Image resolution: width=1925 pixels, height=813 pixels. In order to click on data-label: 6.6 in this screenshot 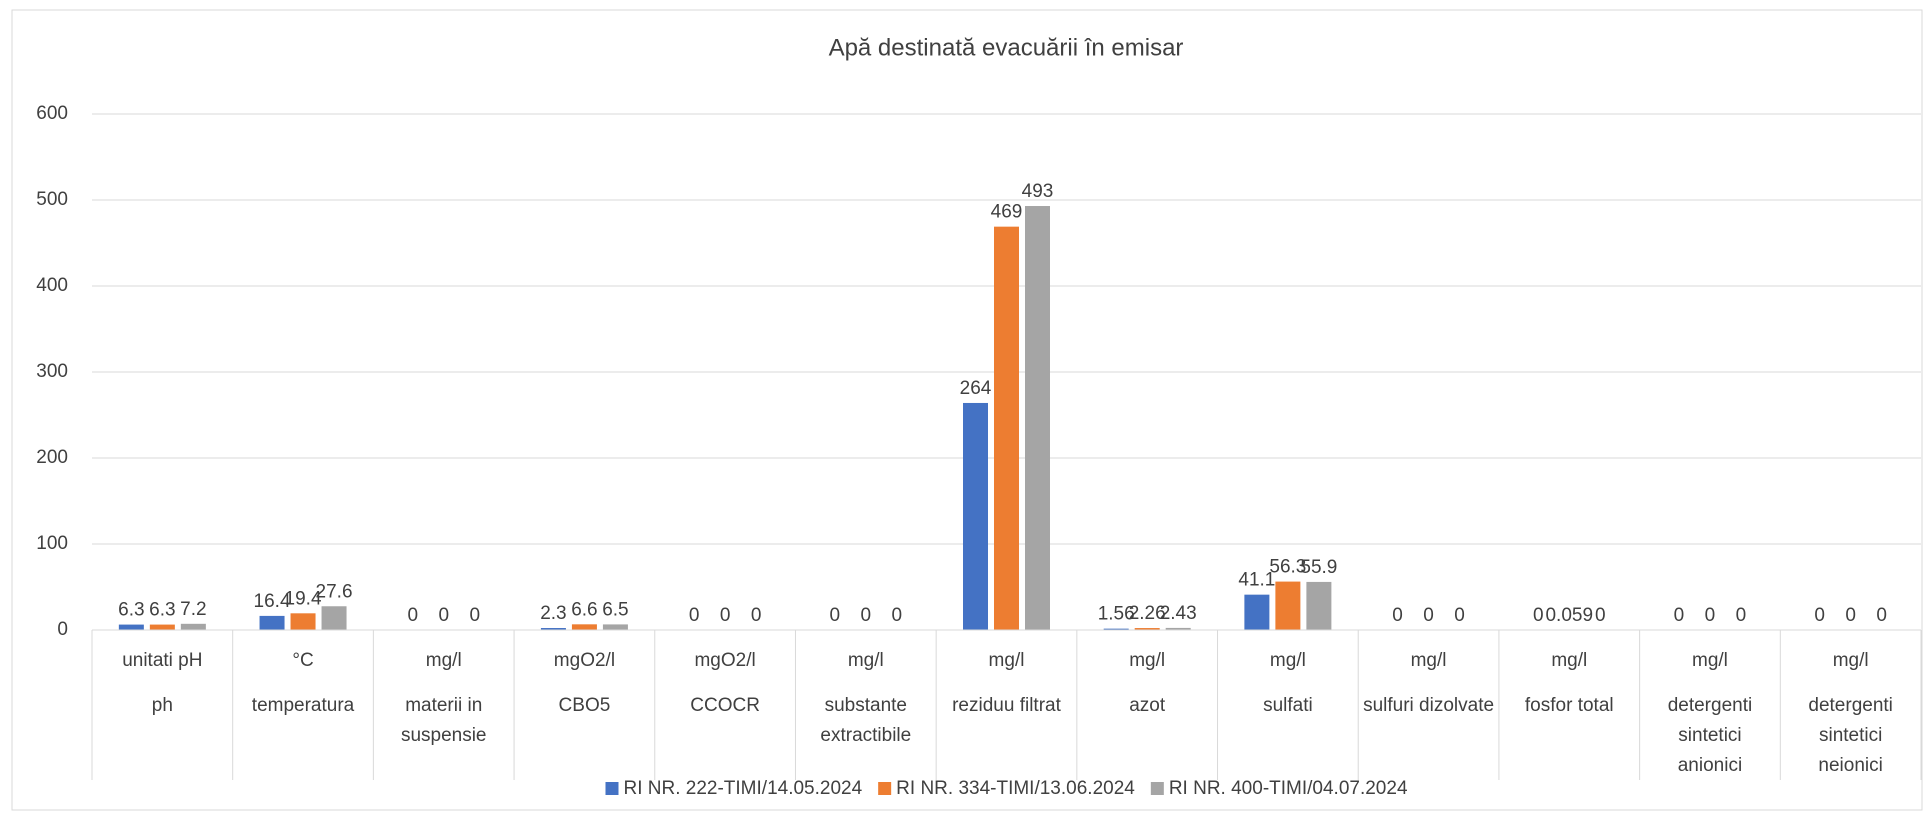, I will do `click(584, 609)`.